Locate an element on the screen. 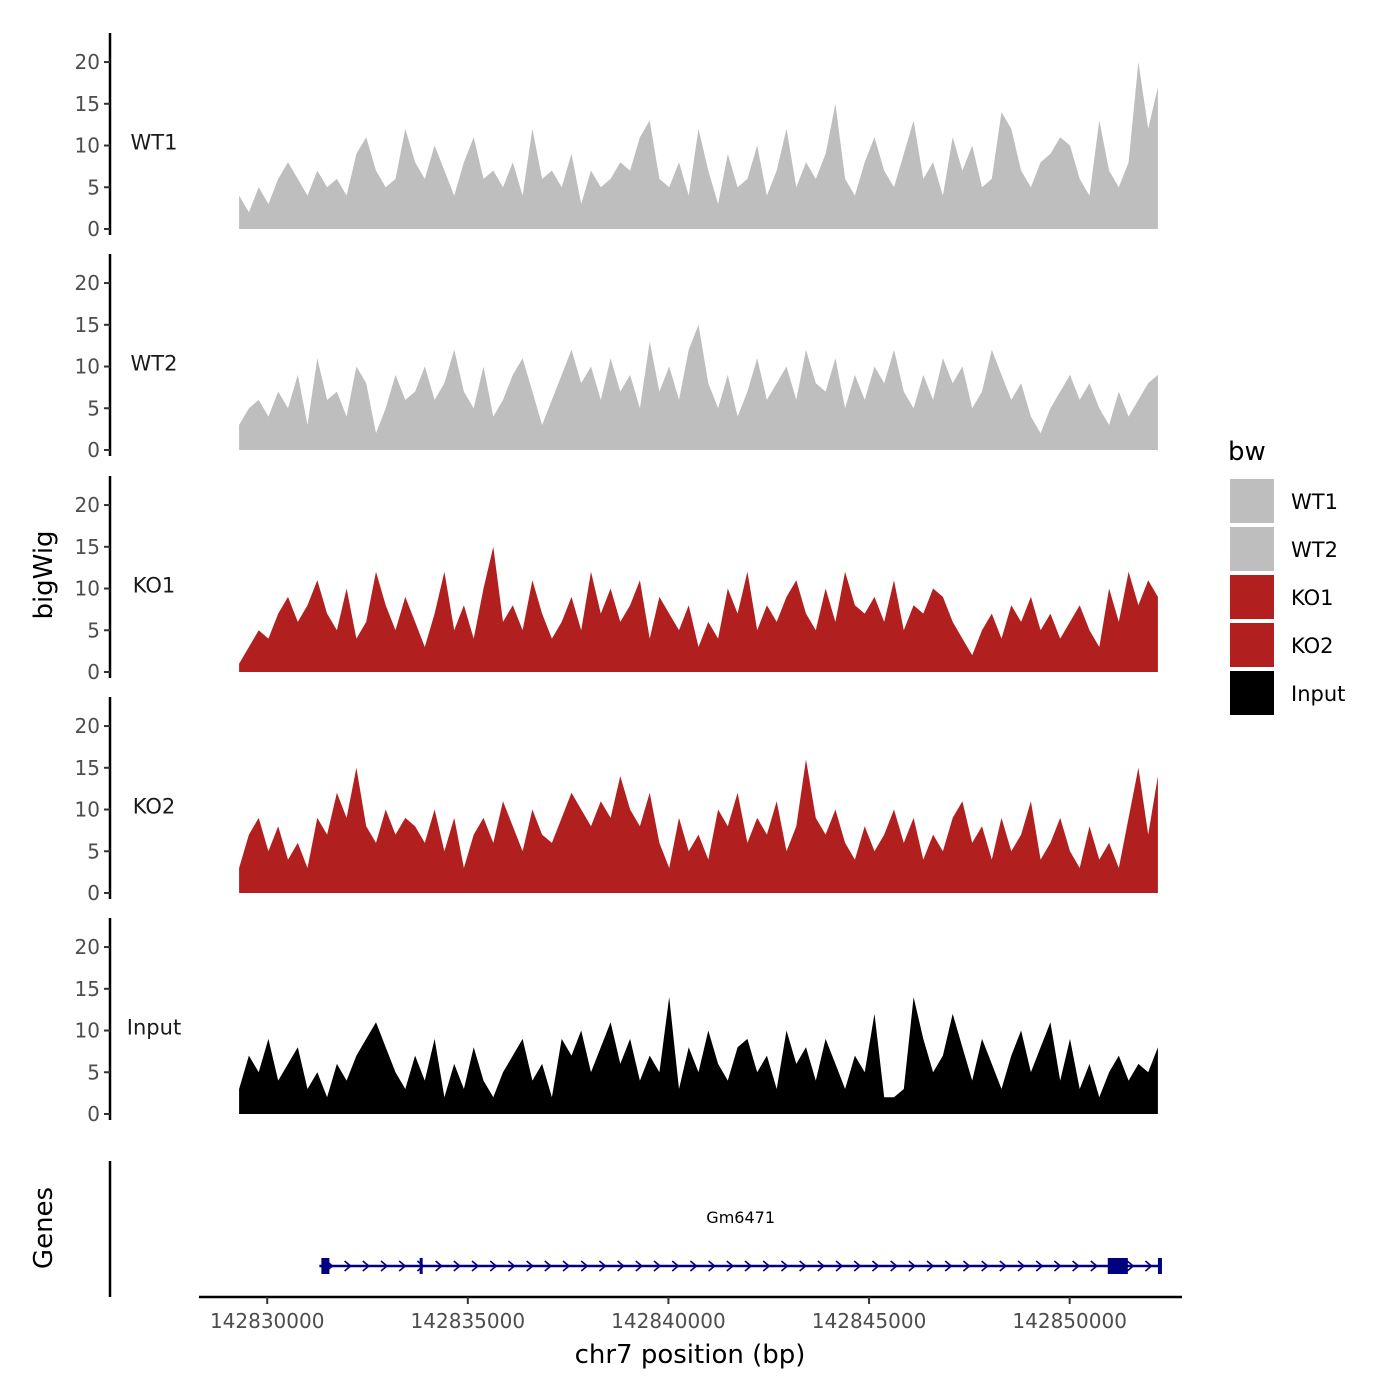  legend: bw WT1 WT2 KO1 KO2 Input is located at coordinates (1286, 576).